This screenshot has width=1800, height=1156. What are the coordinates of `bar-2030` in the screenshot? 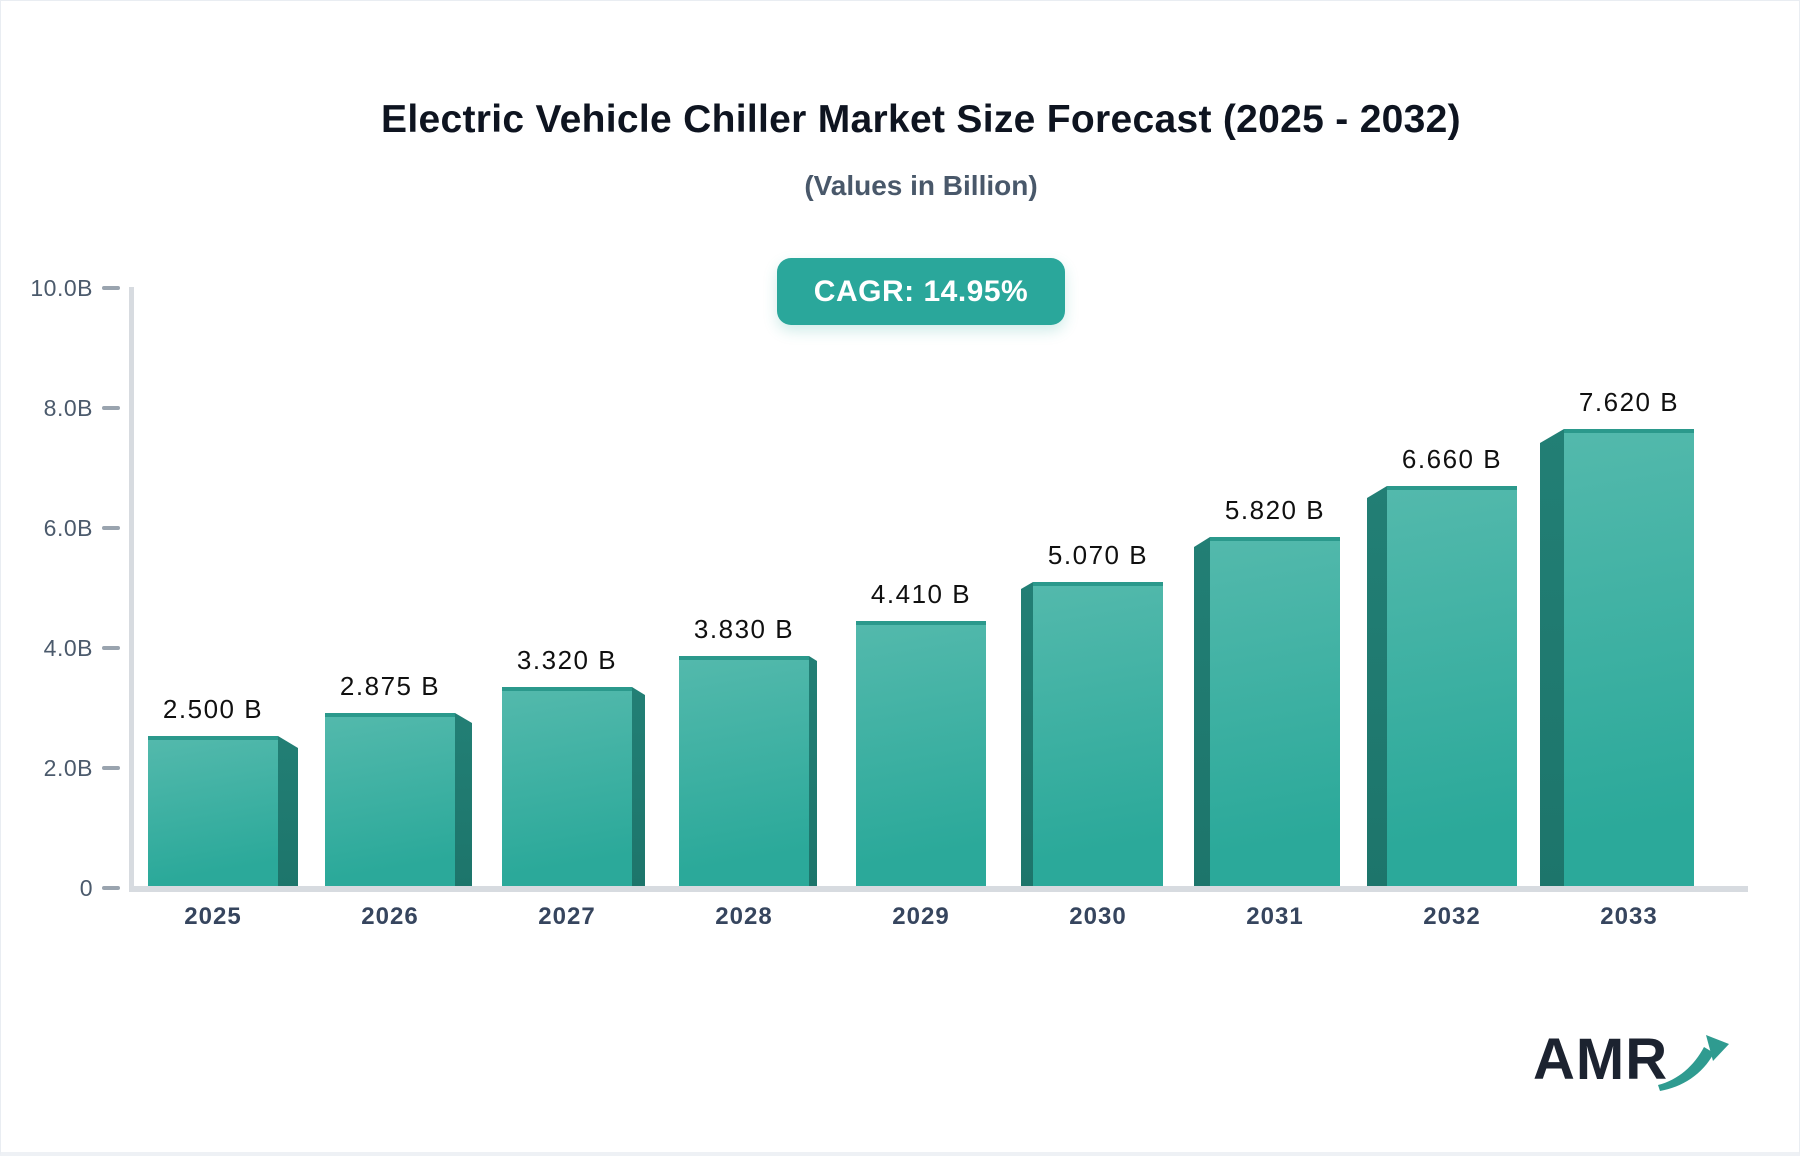 It's located at (1098, 734).